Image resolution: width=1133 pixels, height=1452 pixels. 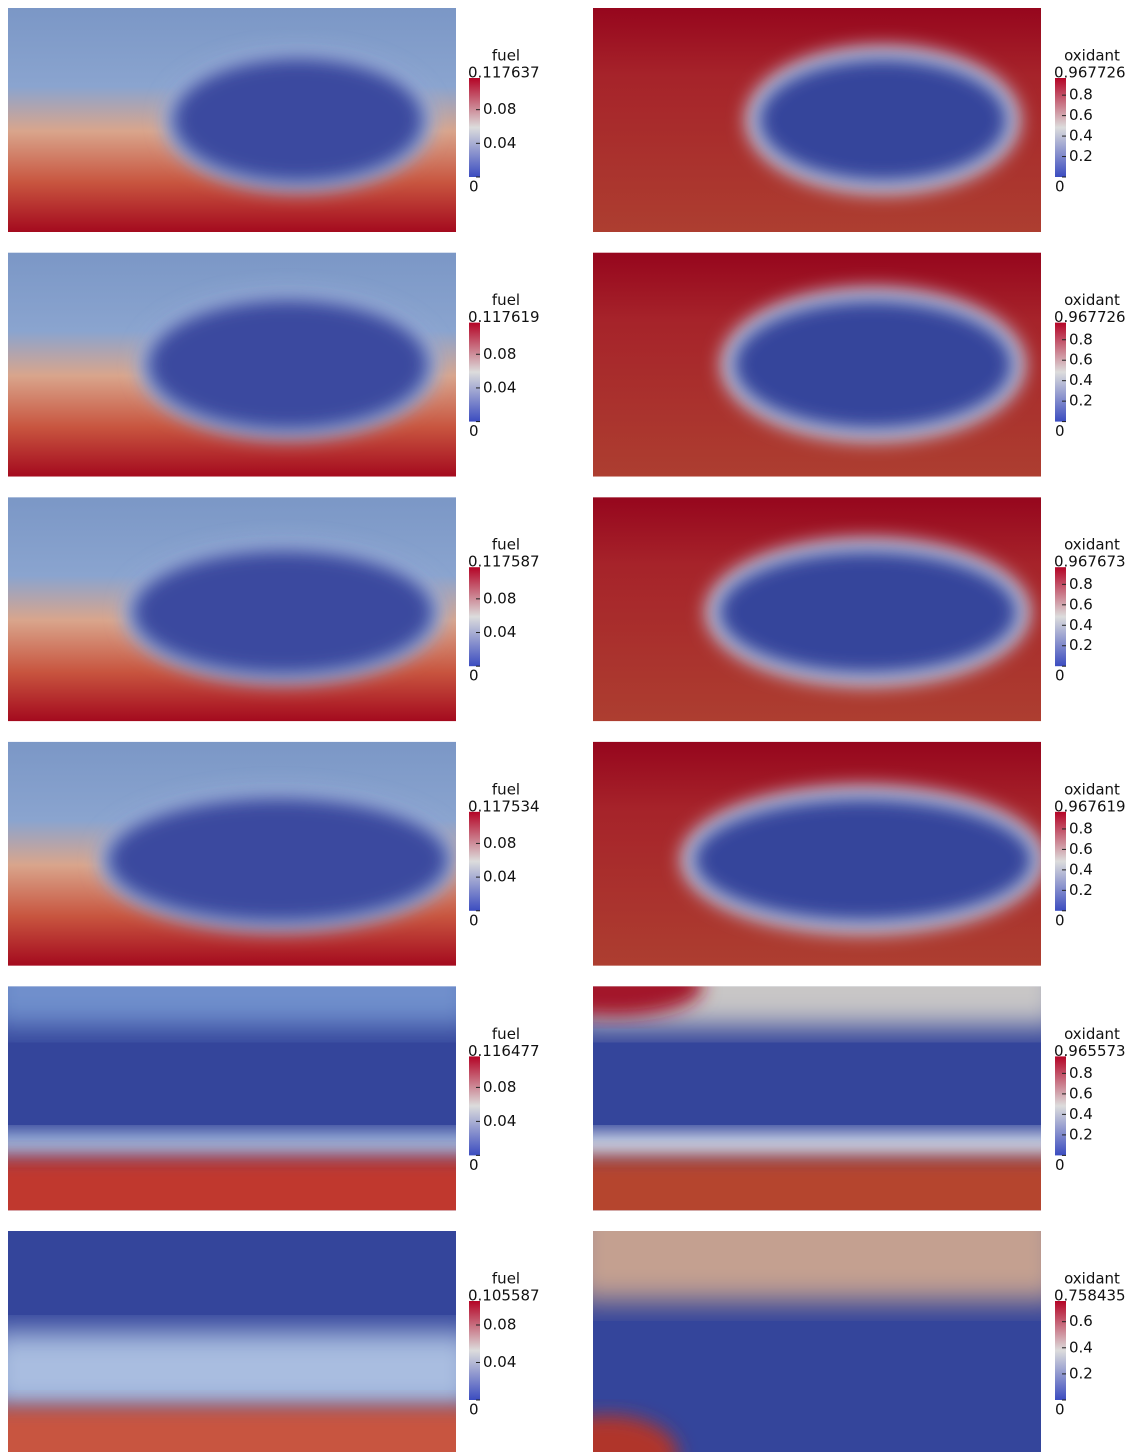 What do you see at coordinates (1090, 806) in the screenshot?
I see `colorbar-max: 0.967619` at bounding box center [1090, 806].